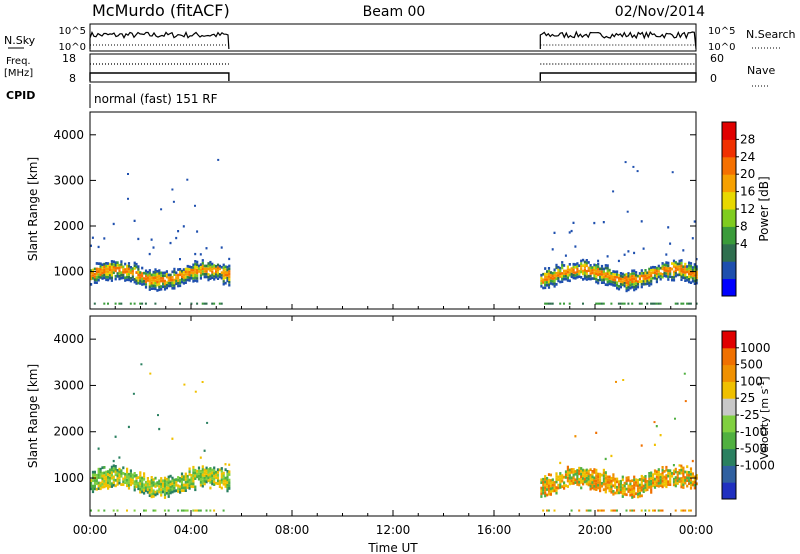 The width and height of the screenshot is (800, 554). What do you see at coordinates (721, 47) in the screenshot?
I see `nsearch-tick-bottom: 10^0` at bounding box center [721, 47].